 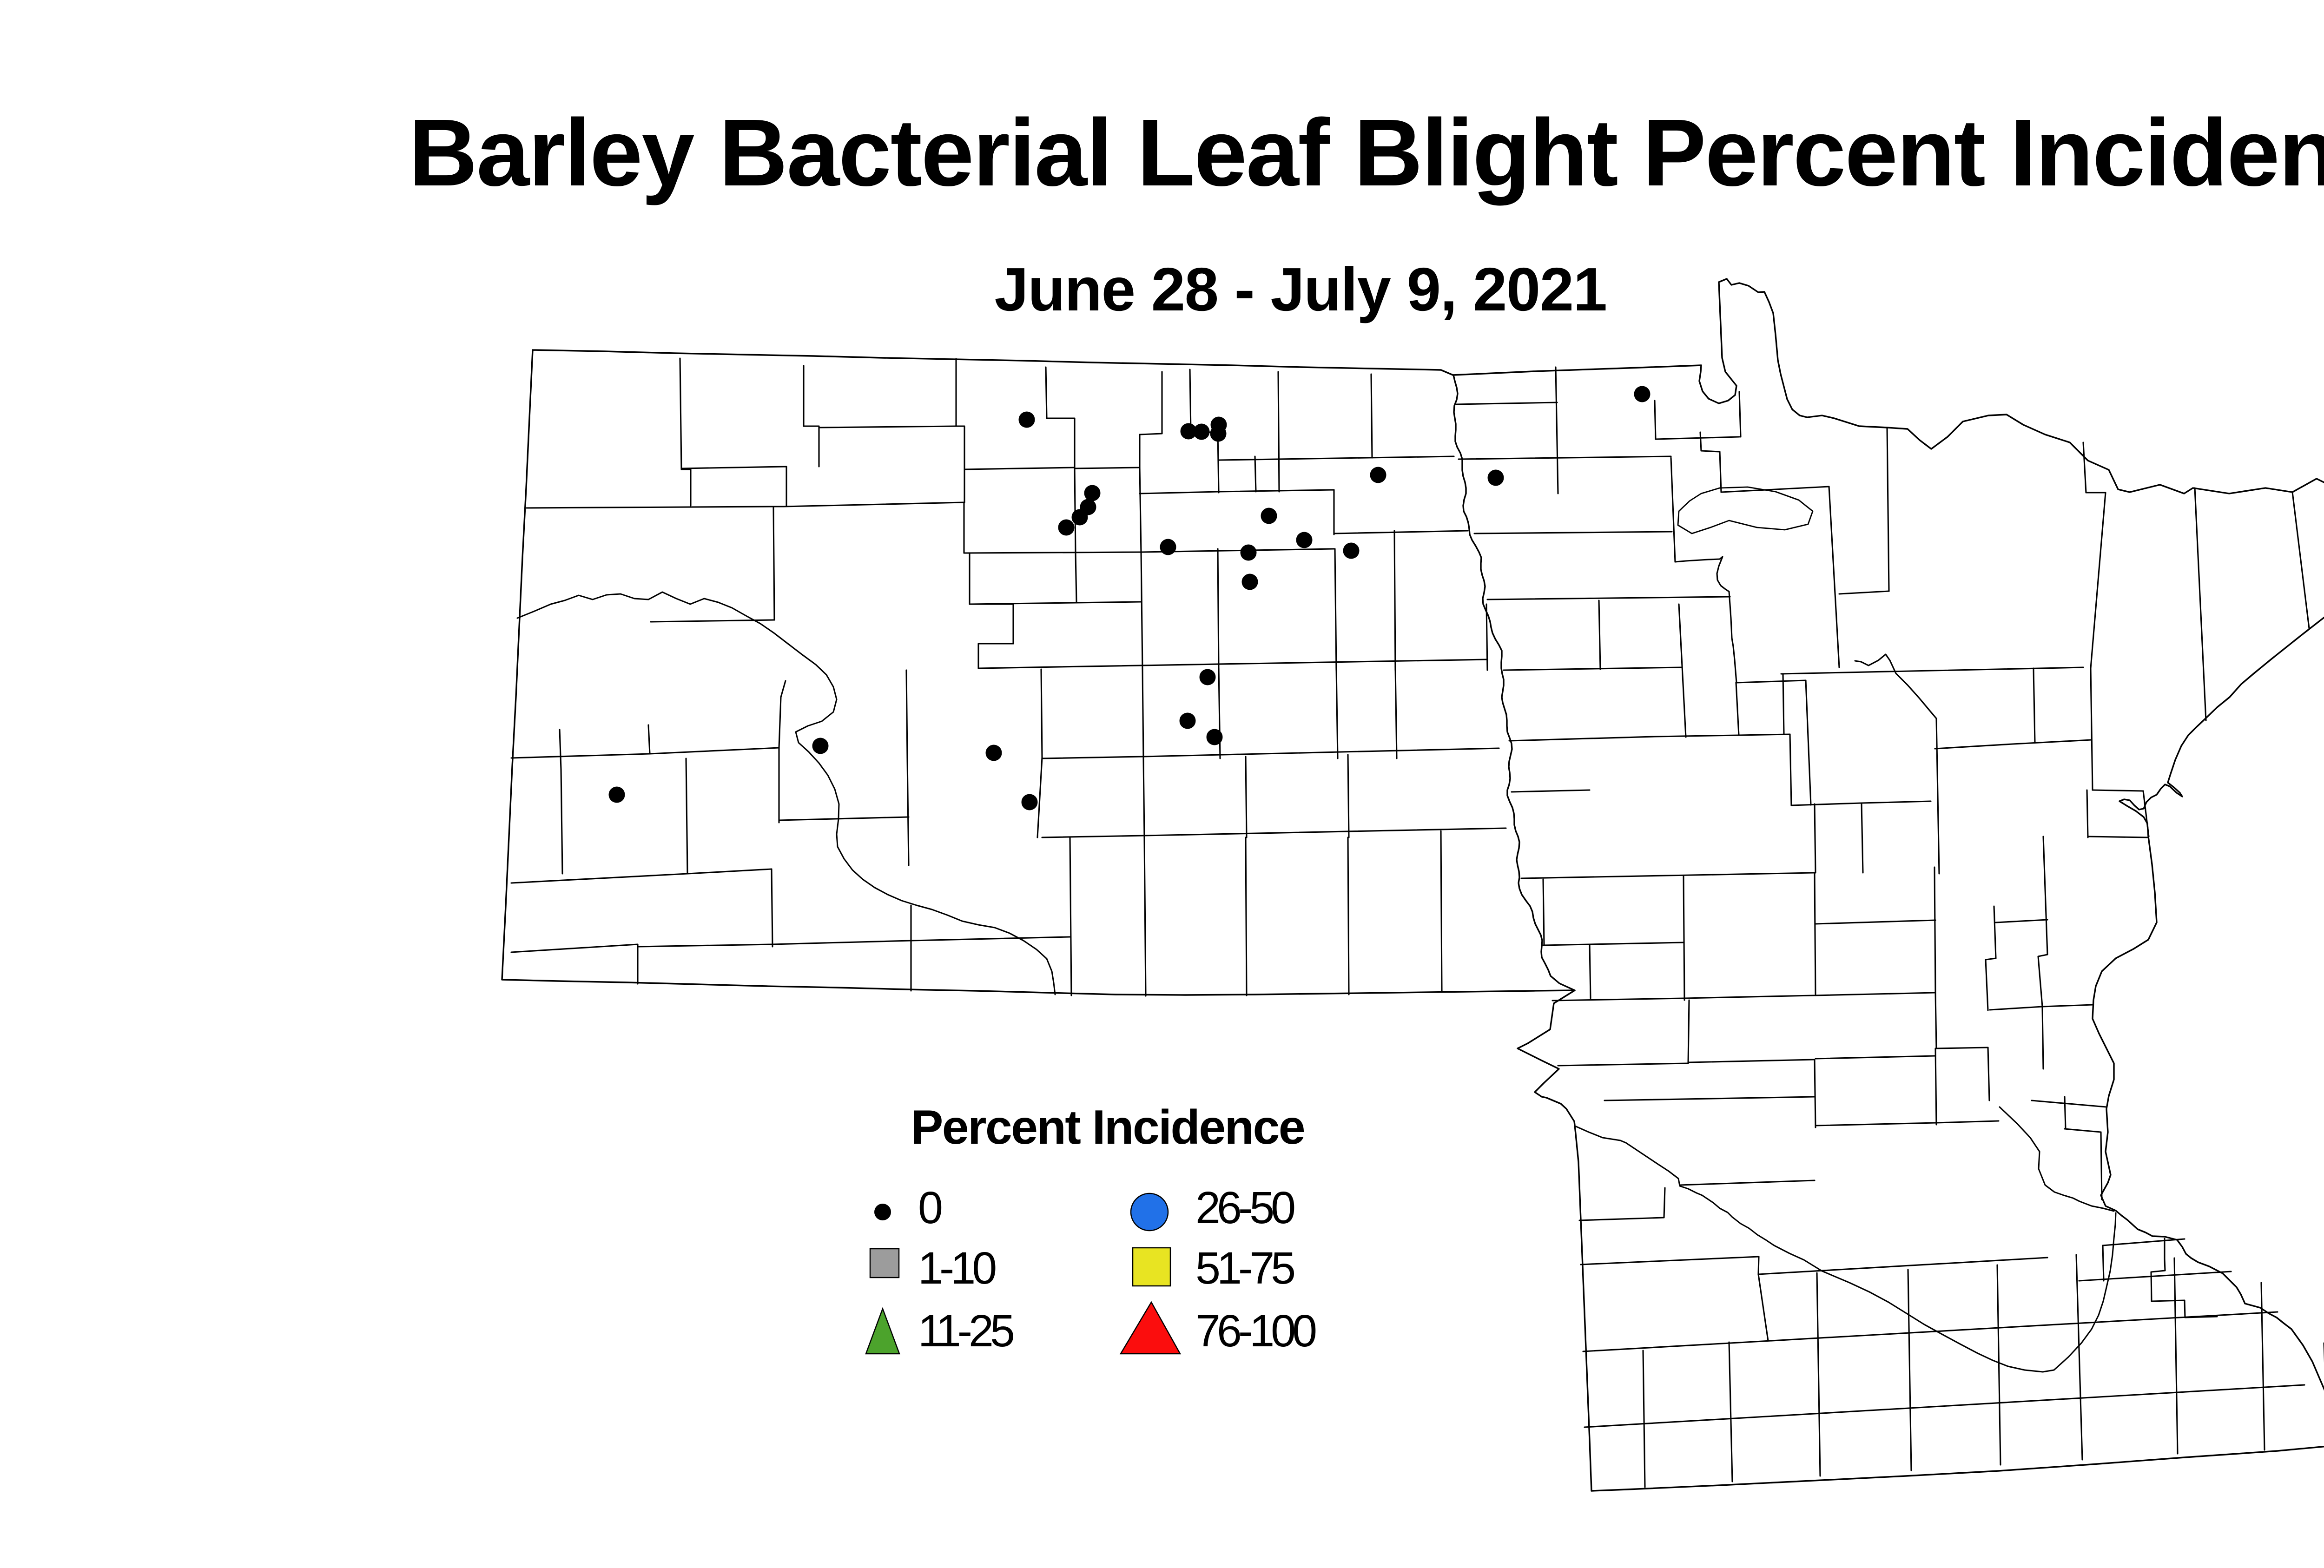 What do you see at coordinates (1244, 1207) in the screenshot?
I see `svg-text: 26-50` at bounding box center [1244, 1207].